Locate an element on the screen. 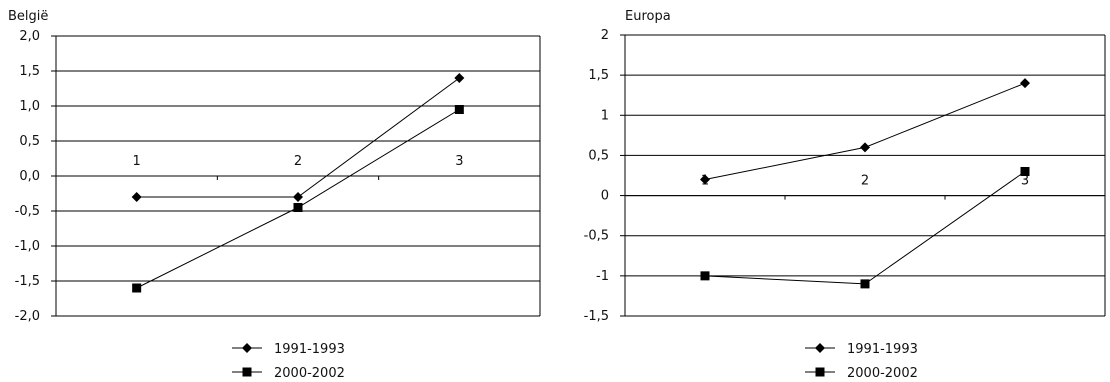 This screenshot has width=1110, height=382. y-tick-label: 1,0 is located at coordinates (29, 106).